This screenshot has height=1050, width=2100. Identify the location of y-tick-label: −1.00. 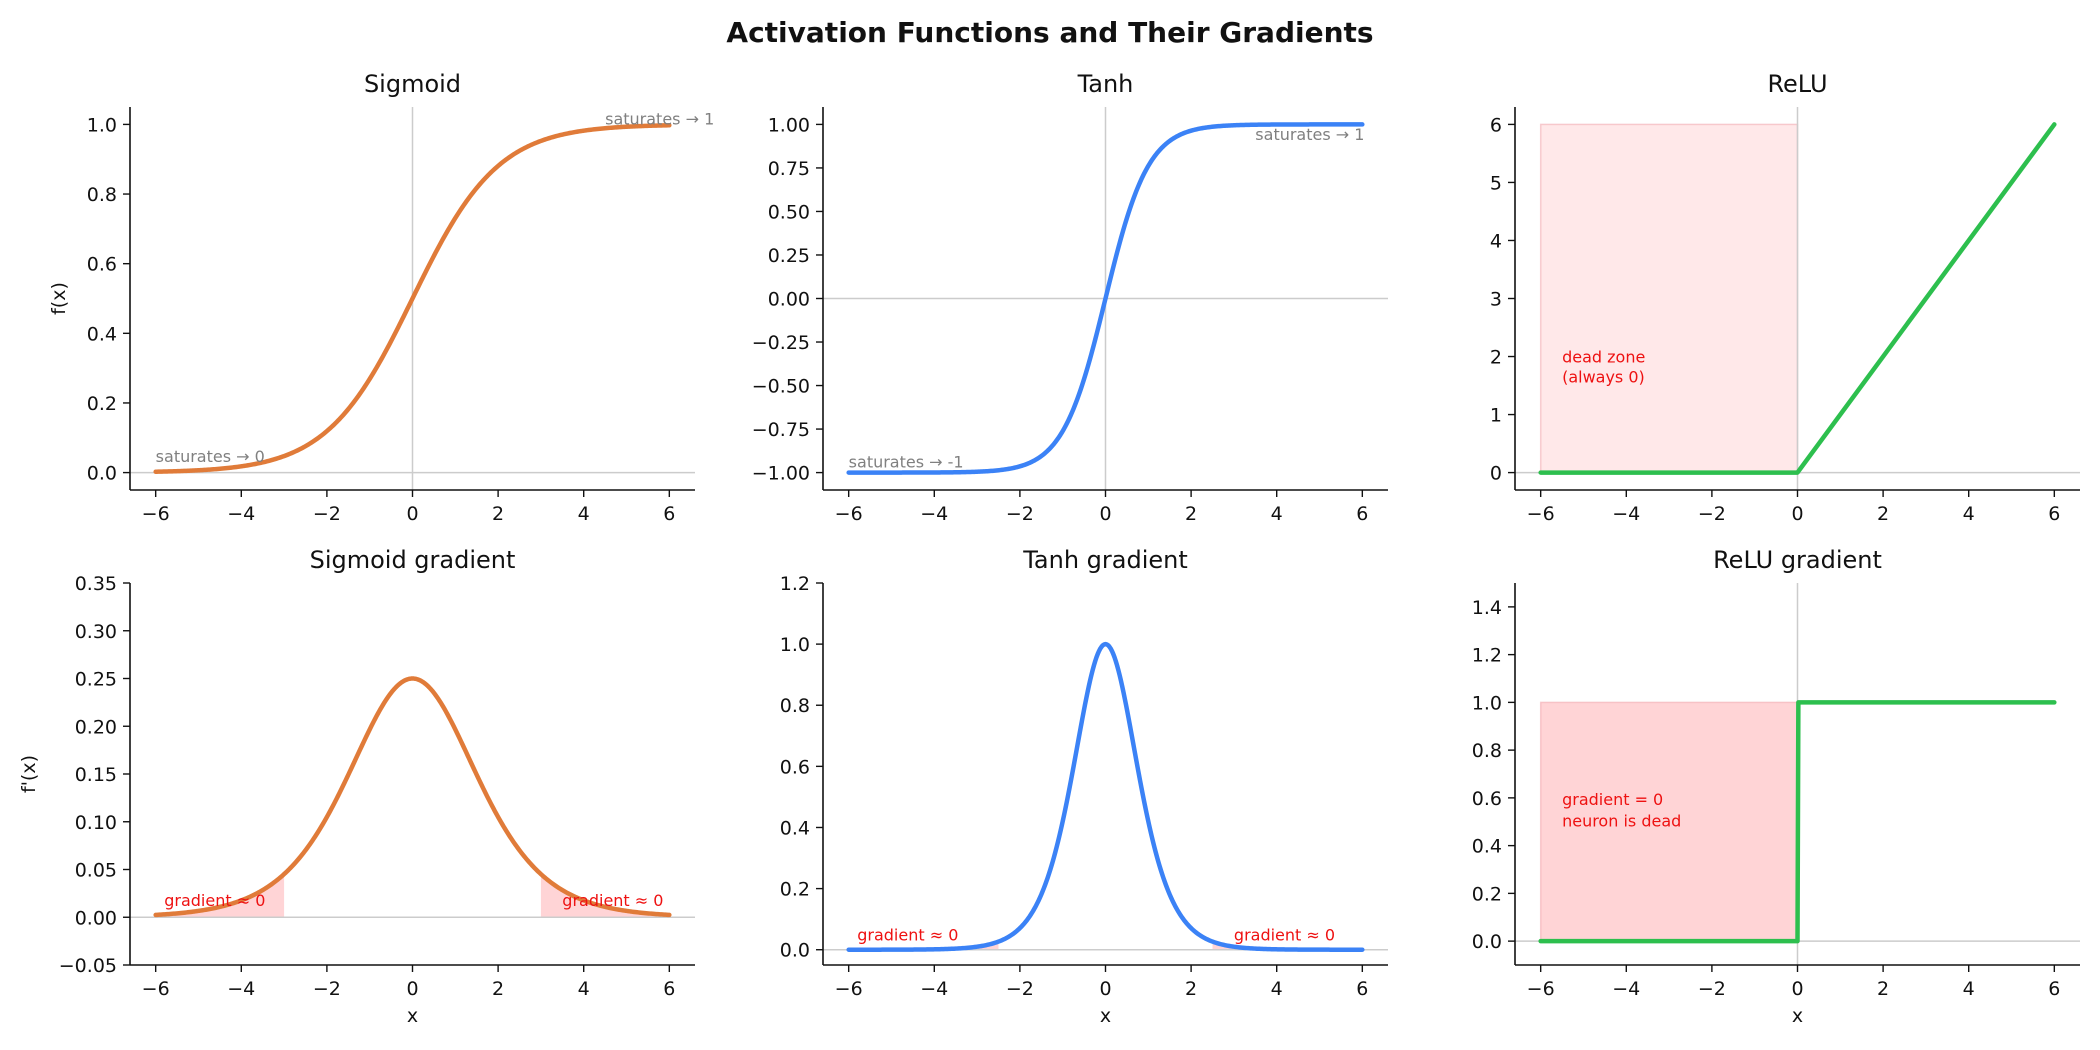
(781, 474).